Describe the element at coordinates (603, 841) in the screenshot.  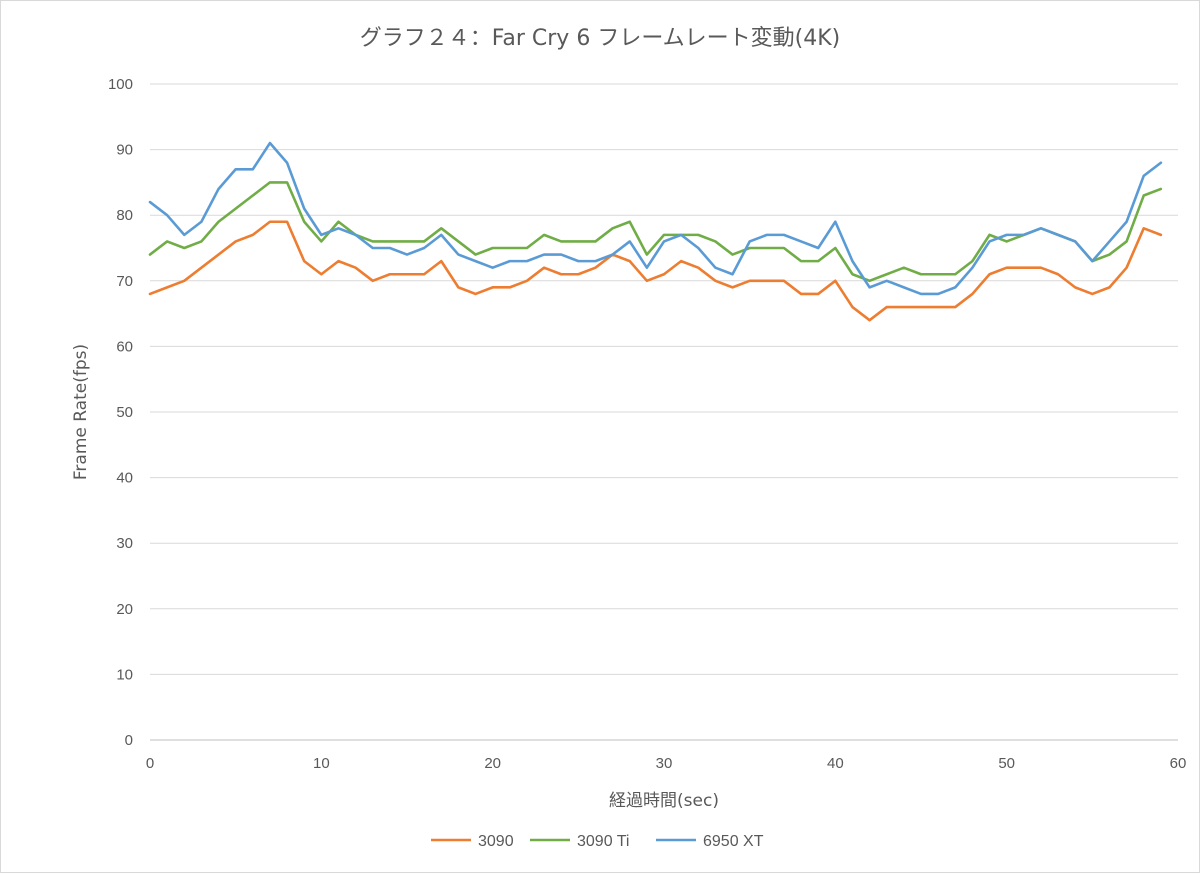
I see `legend-label-3090-ti: 3090 Ti` at that location.